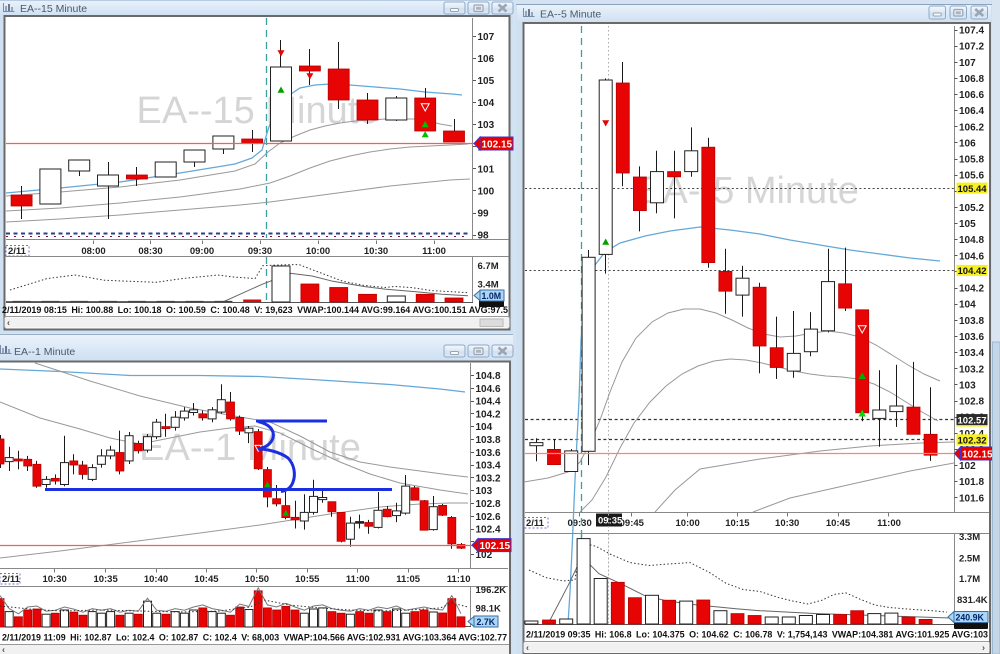 The image size is (1000, 654). What do you see at coordinates (610, 521) in the screenshot?
I see `svg-text: 09:35` at bounding box center [610, 521].